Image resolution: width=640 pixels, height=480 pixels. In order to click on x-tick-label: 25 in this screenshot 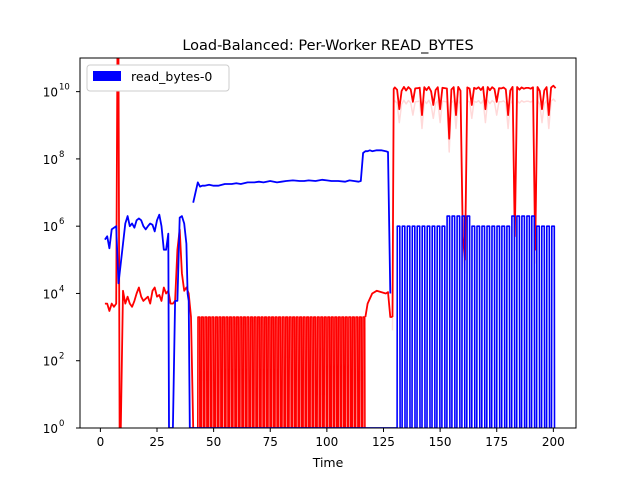, I will do `click(156, 442)`.